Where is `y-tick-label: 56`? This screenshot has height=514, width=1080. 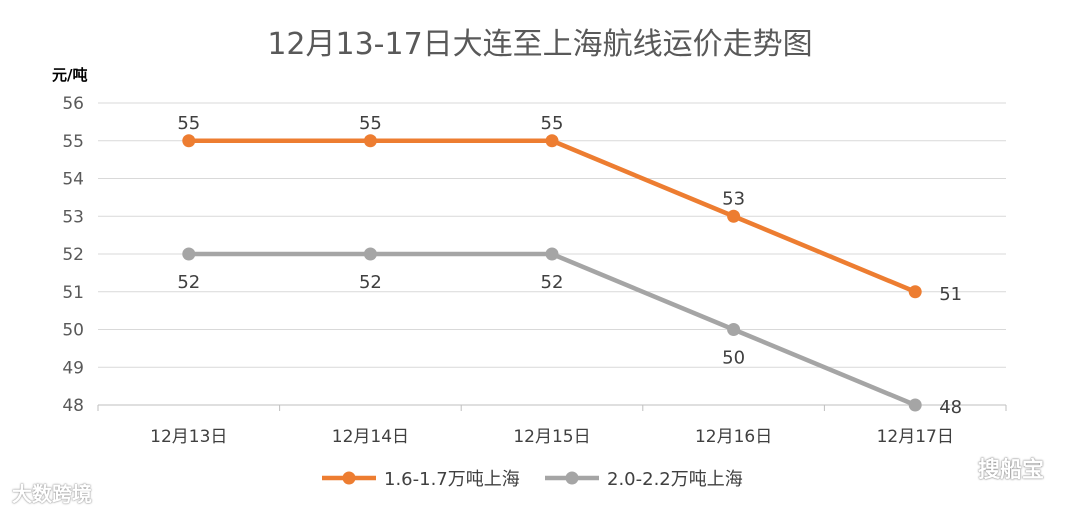 y-tick-label: 56 is located at coordinates (73, 104).